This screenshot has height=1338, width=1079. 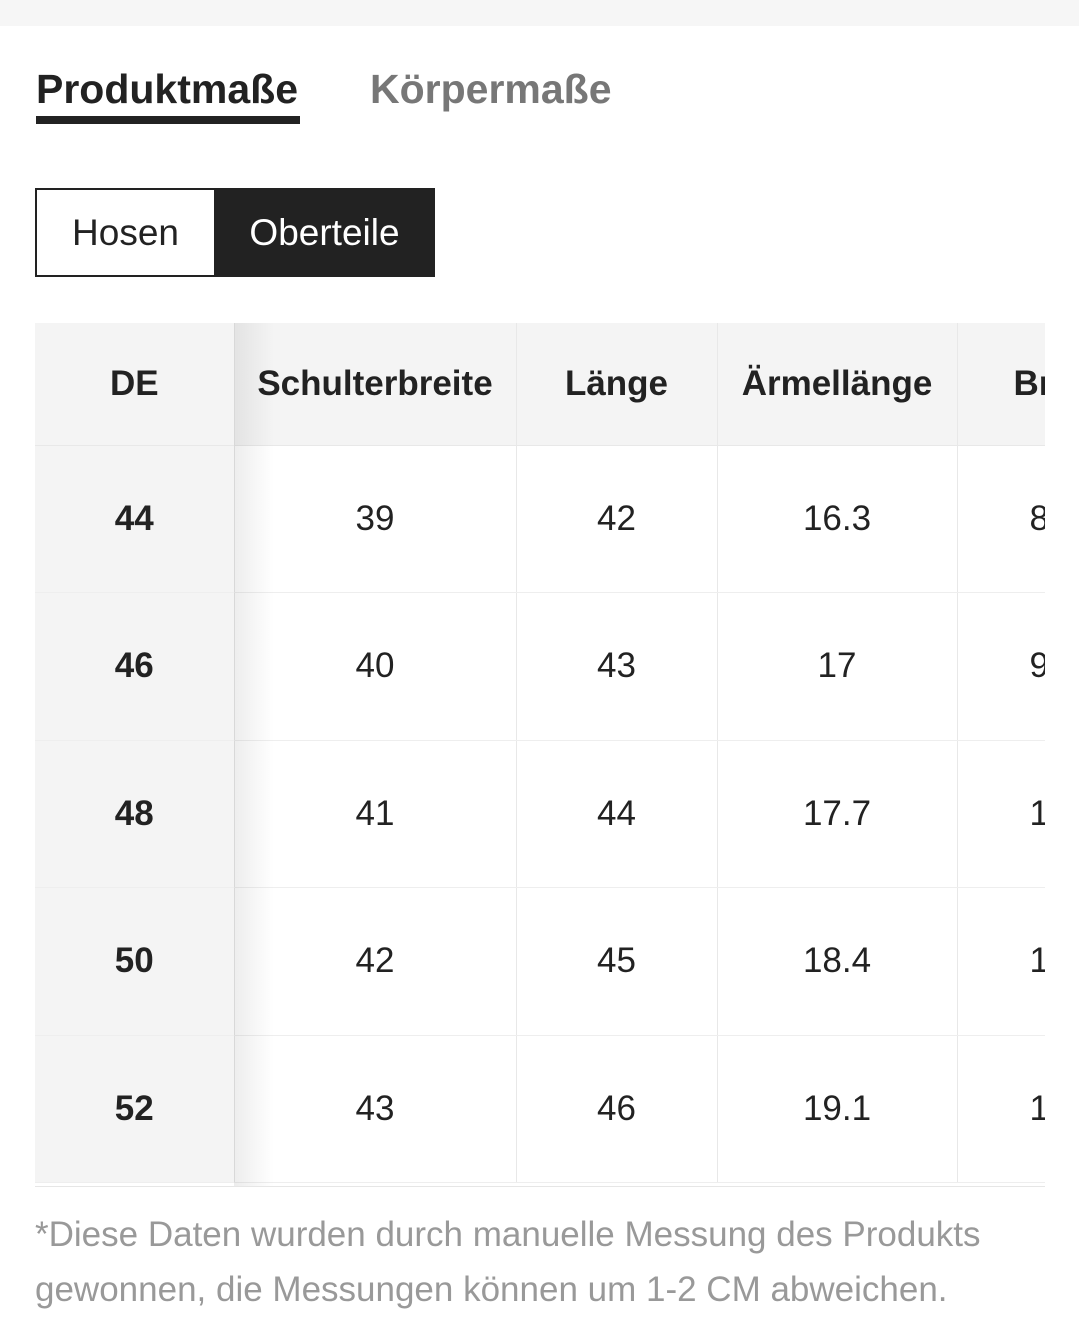 I want to click on table-row: 48 41 44 17.7 1, so click(x=540, y=814).